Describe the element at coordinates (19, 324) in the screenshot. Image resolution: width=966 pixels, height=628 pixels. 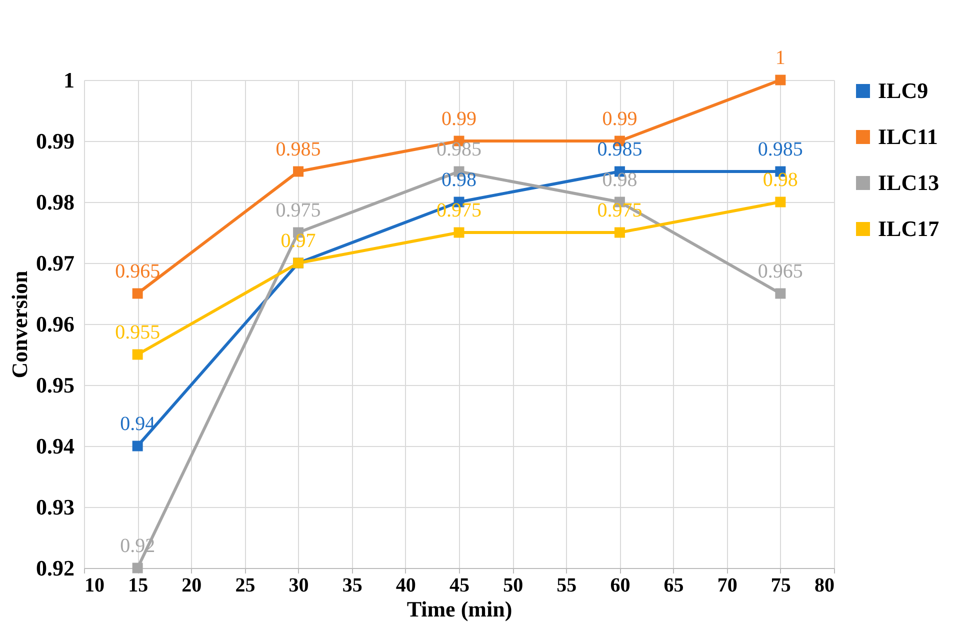
I see `y-axis-title: Conversion` at that location.